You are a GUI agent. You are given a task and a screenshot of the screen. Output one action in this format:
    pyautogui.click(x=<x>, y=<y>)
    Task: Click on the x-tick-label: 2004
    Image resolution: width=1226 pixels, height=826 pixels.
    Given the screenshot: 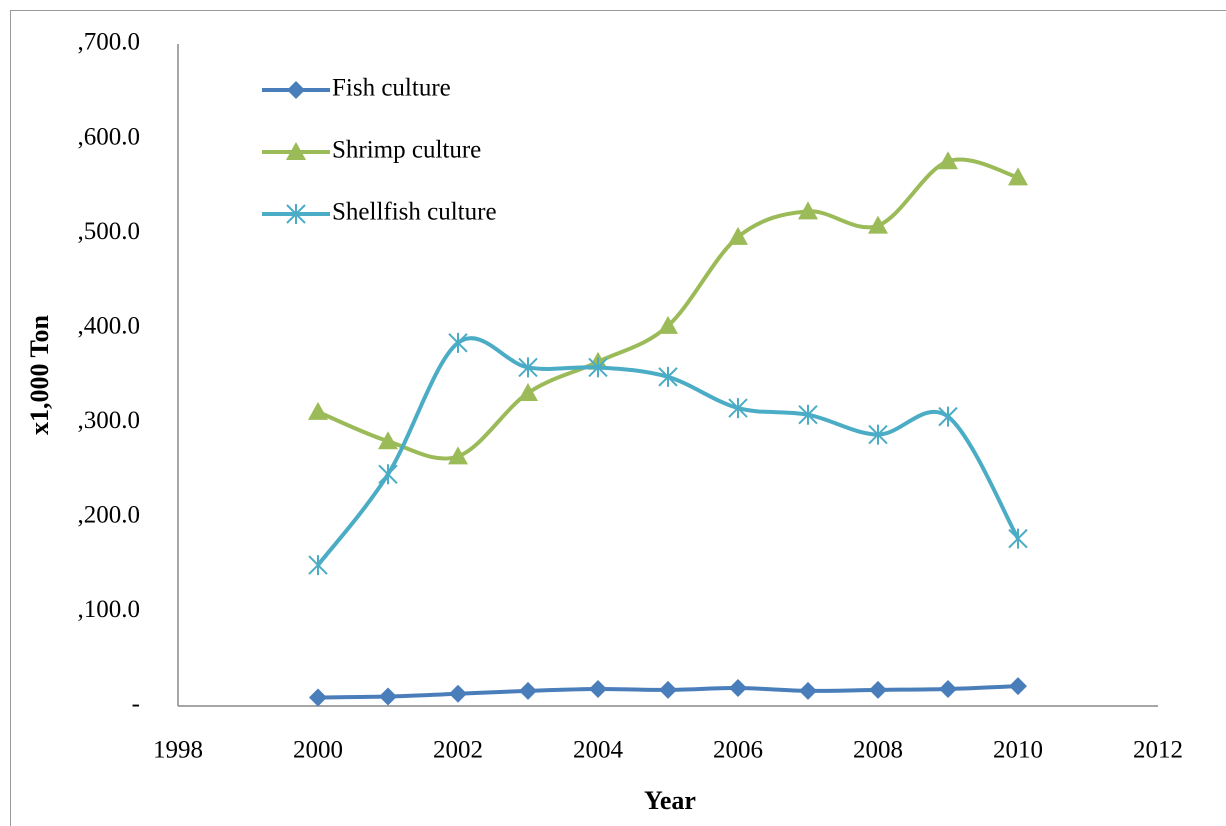 What is the action you would take?
    pyautogui.click(x=598, y=750)
    